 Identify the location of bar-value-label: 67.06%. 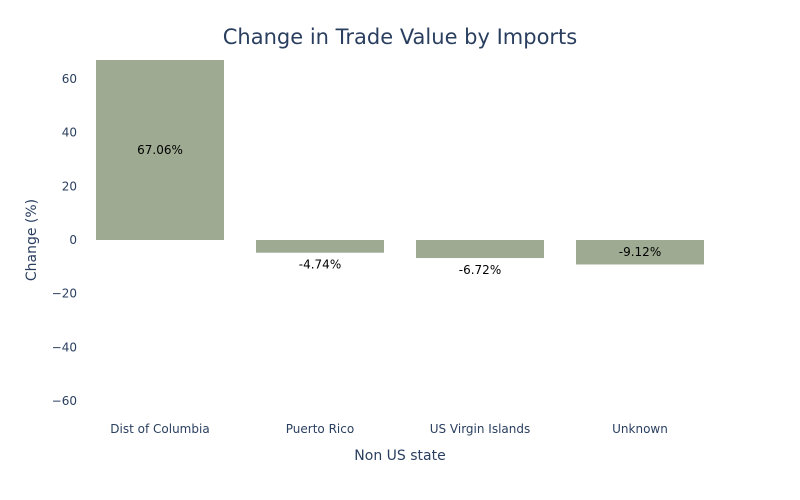
(160, 150).